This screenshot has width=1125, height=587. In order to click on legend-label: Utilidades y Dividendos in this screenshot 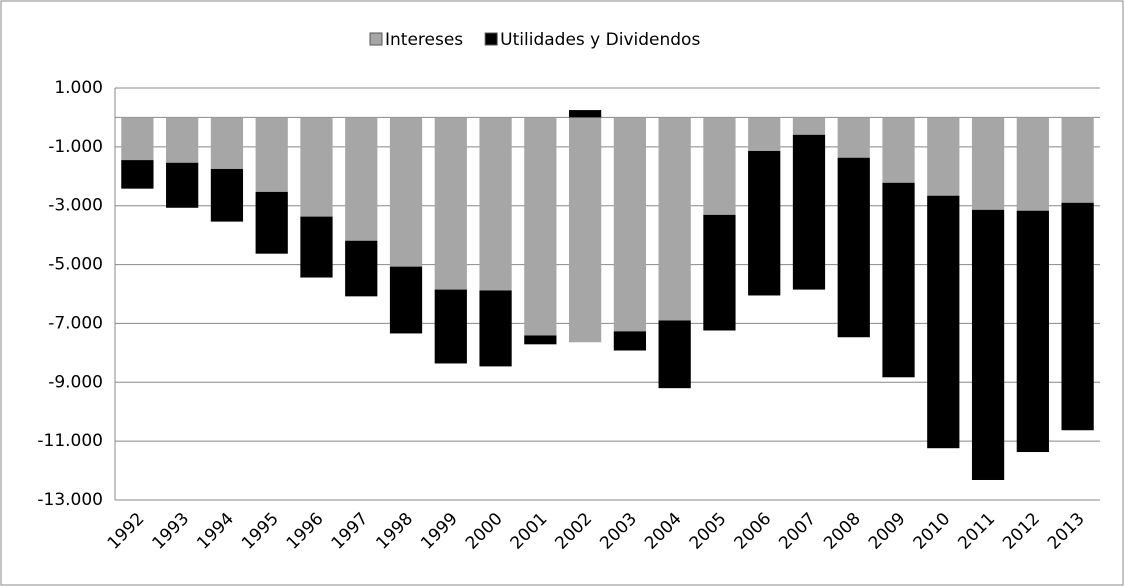, I will do `click(600, 40)`.